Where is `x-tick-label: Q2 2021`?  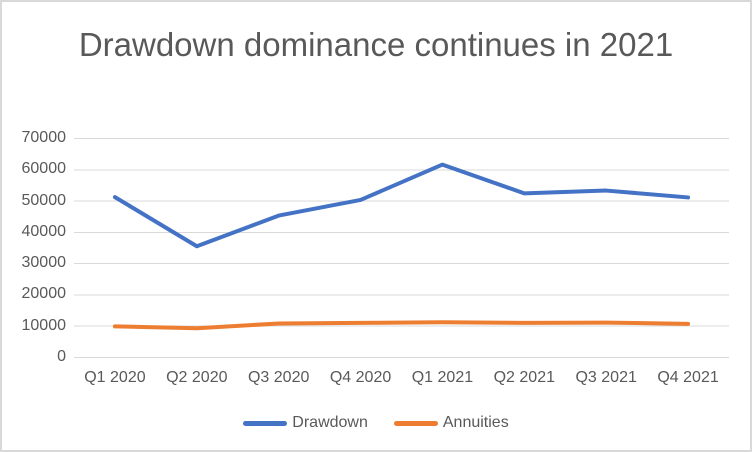
x-tick-label: Q2 2021 is located at coordinates (524, 377).